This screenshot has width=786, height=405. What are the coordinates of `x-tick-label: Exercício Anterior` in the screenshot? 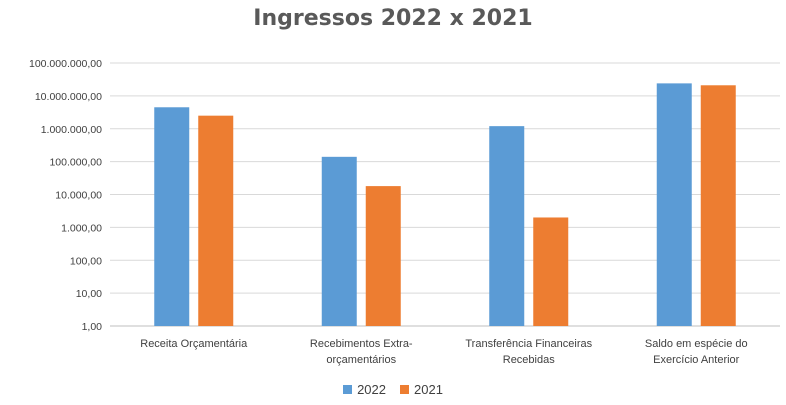 It's located at (696, 360).